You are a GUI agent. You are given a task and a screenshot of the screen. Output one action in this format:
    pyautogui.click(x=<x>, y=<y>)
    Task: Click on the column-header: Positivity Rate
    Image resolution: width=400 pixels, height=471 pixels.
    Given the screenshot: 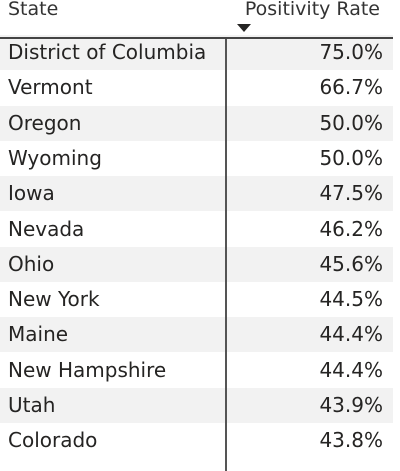 What is the action you would take?
    pyautogui.click(x=312, y=10)
    